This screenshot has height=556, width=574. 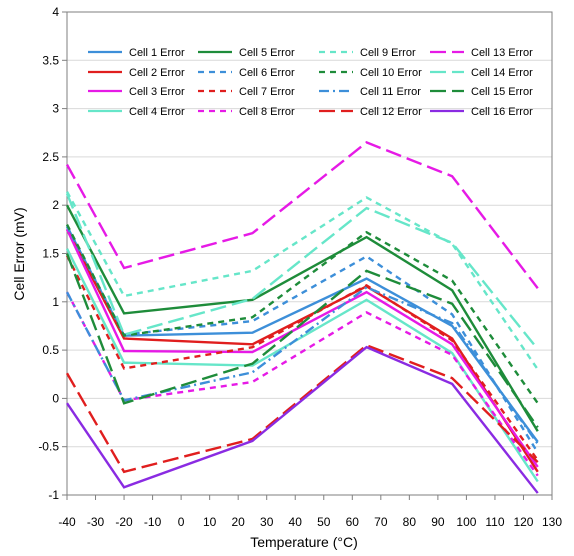 What do you see at coordinates (267, 92) in the screenshot?
I see `legend-label-cell-7-error: Cell 7 Error` at bounding box center [267, 92].